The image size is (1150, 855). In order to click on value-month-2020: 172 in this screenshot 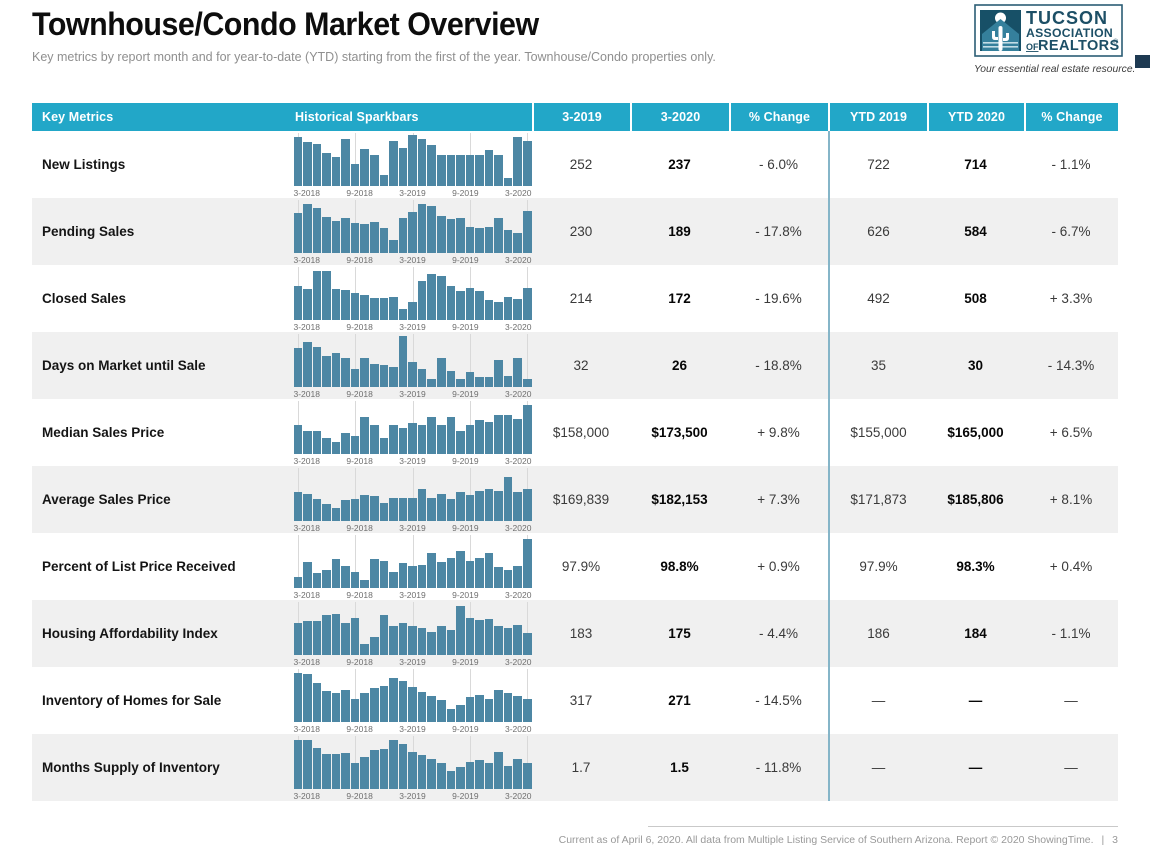, I will do `click(679, 298)`.